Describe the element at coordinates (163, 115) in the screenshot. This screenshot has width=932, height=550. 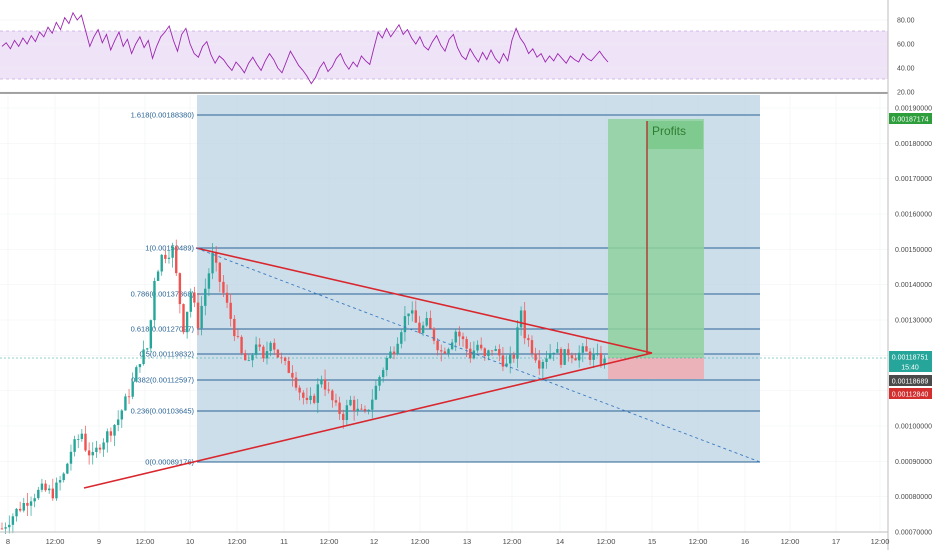
I see `fib-level-label: 1.618(0.00188380)` at that location.